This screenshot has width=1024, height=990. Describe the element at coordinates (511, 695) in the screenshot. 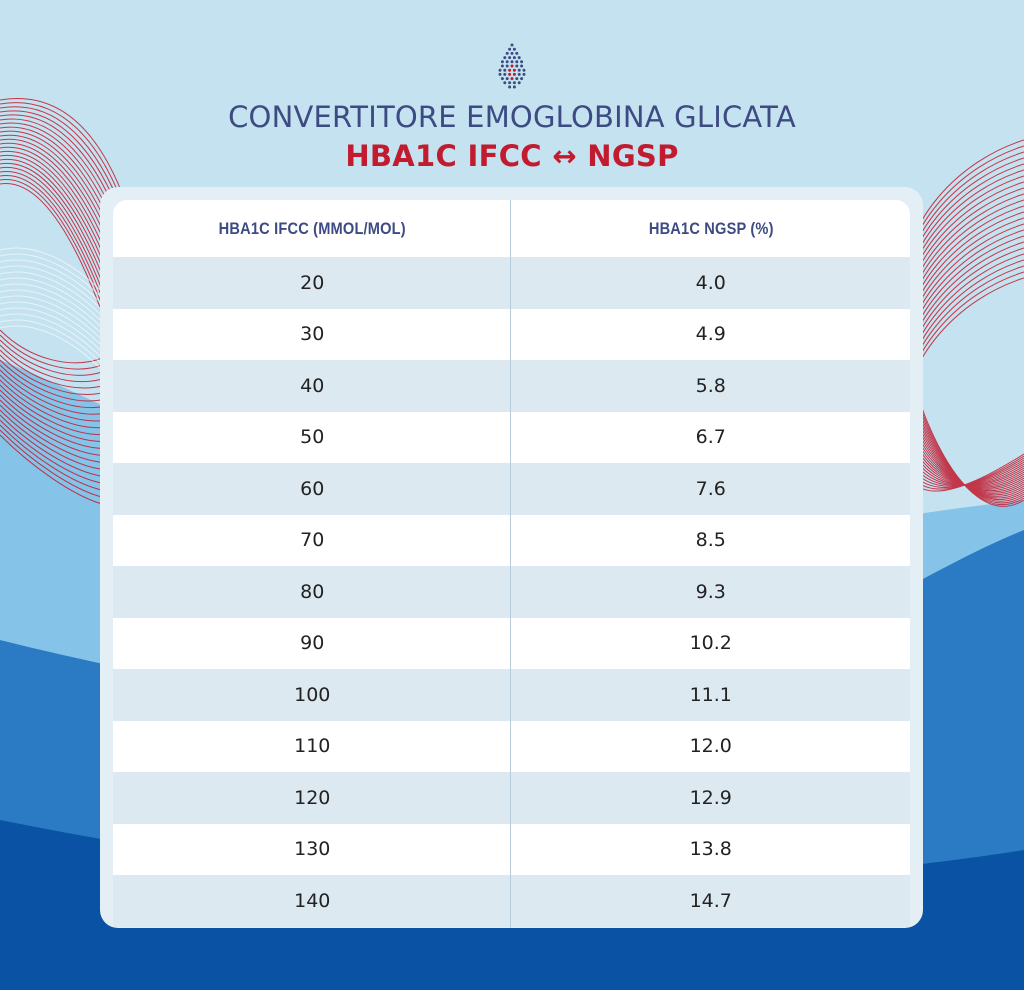

I see `table-row: 100 11.1` at that location.